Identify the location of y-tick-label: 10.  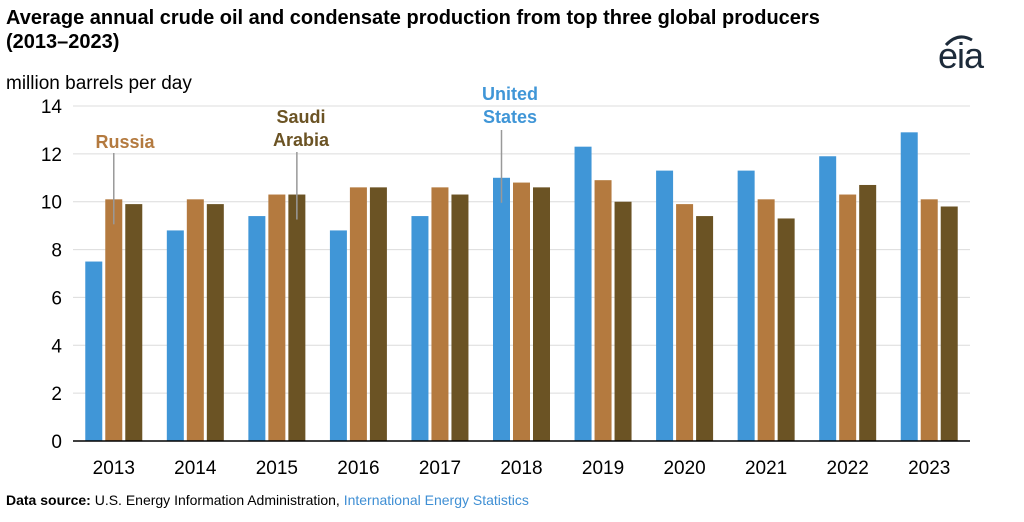
(51, 203).